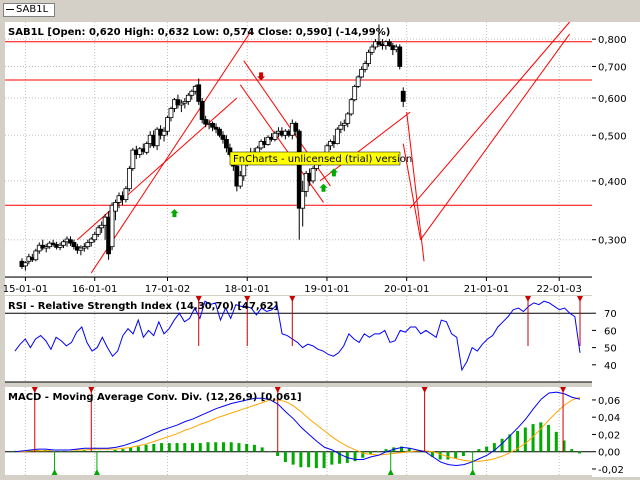 The image size is (640, 480). Describe the element at coordinates (616, 249) in the screenshot. I see `y-axis-band` at that location.